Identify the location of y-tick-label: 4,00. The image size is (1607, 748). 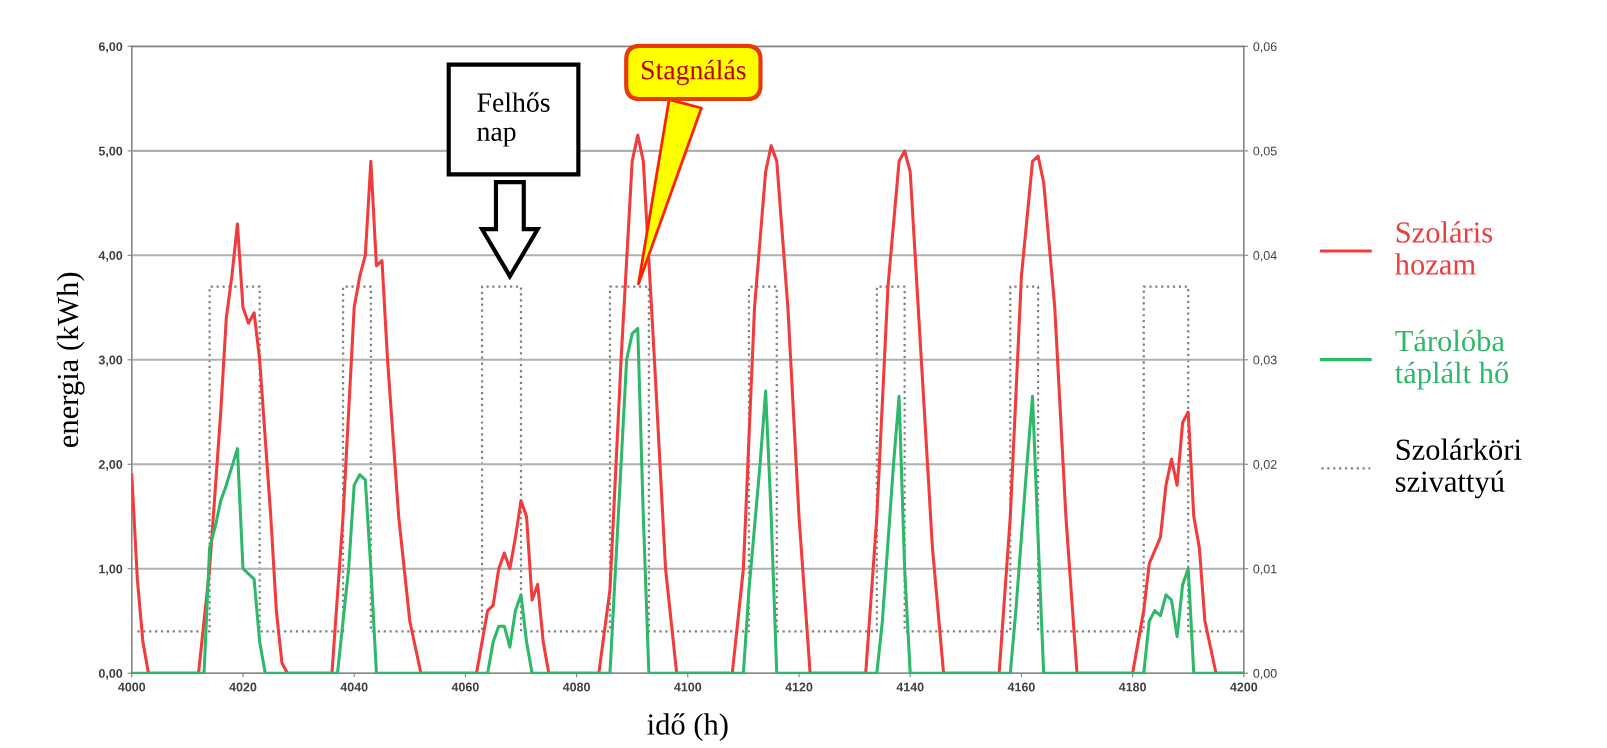
(110, 256).